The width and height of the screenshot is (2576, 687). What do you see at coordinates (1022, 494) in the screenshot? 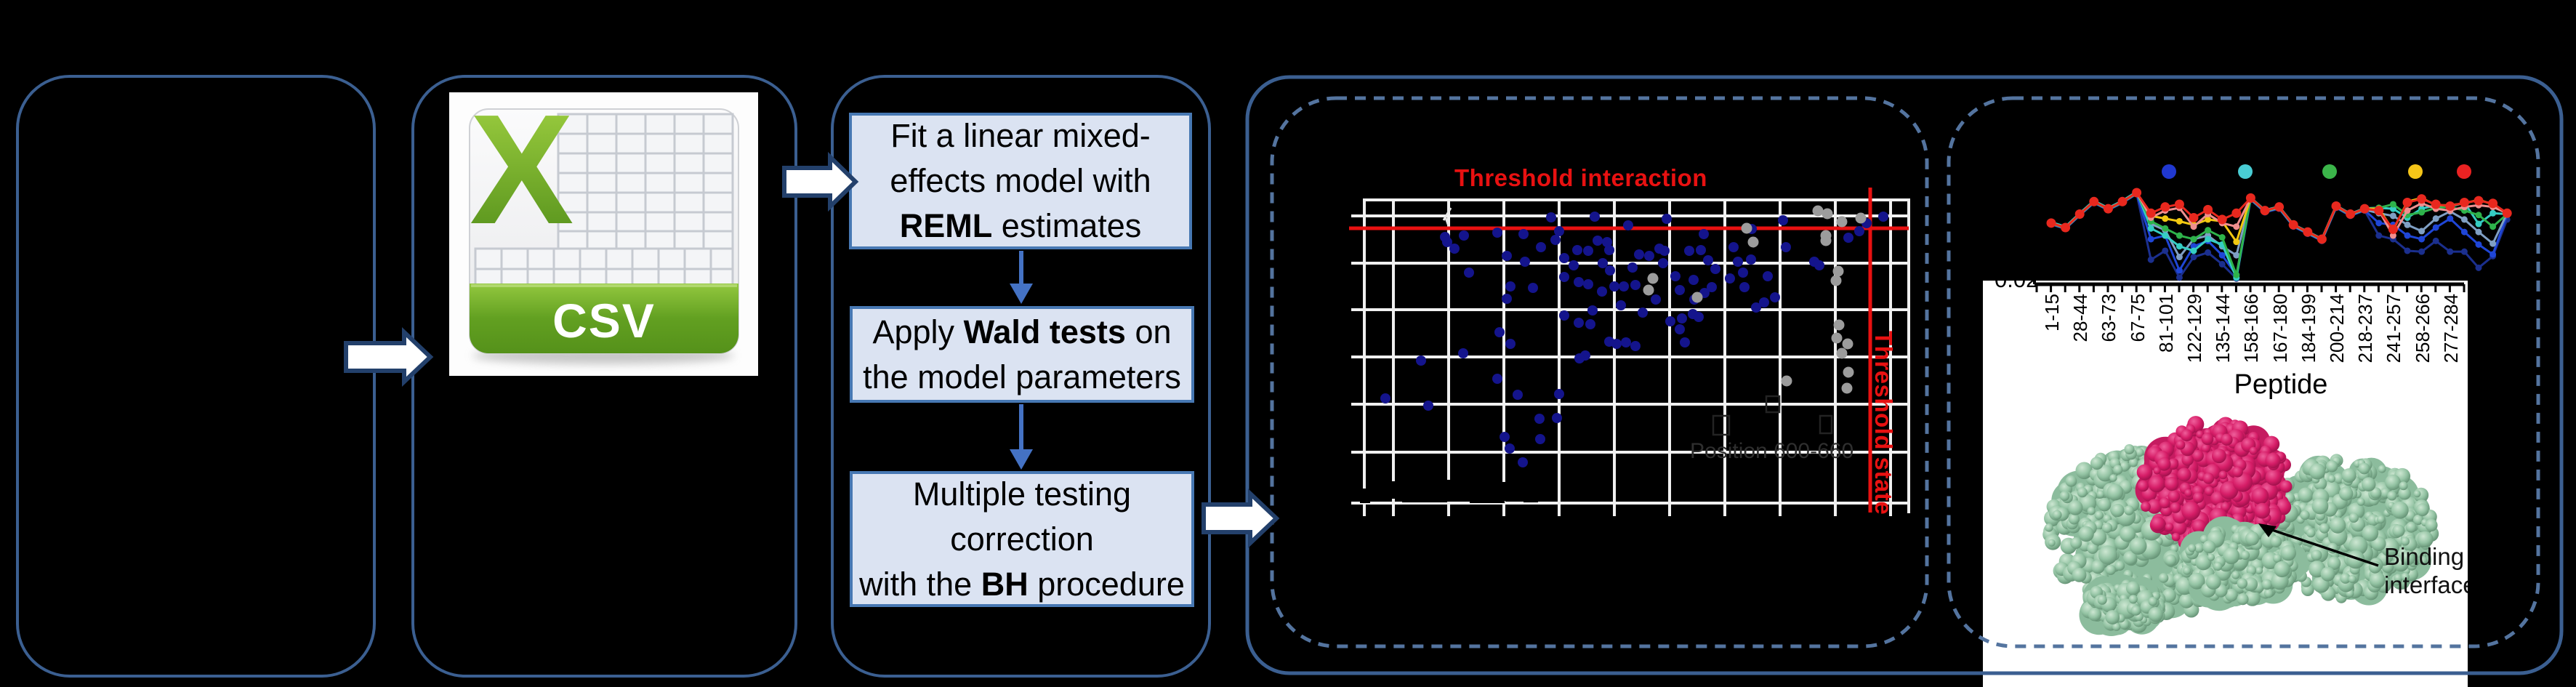
I see `flow-step-line: Multiple testing` at bounding box center [1022, 494].